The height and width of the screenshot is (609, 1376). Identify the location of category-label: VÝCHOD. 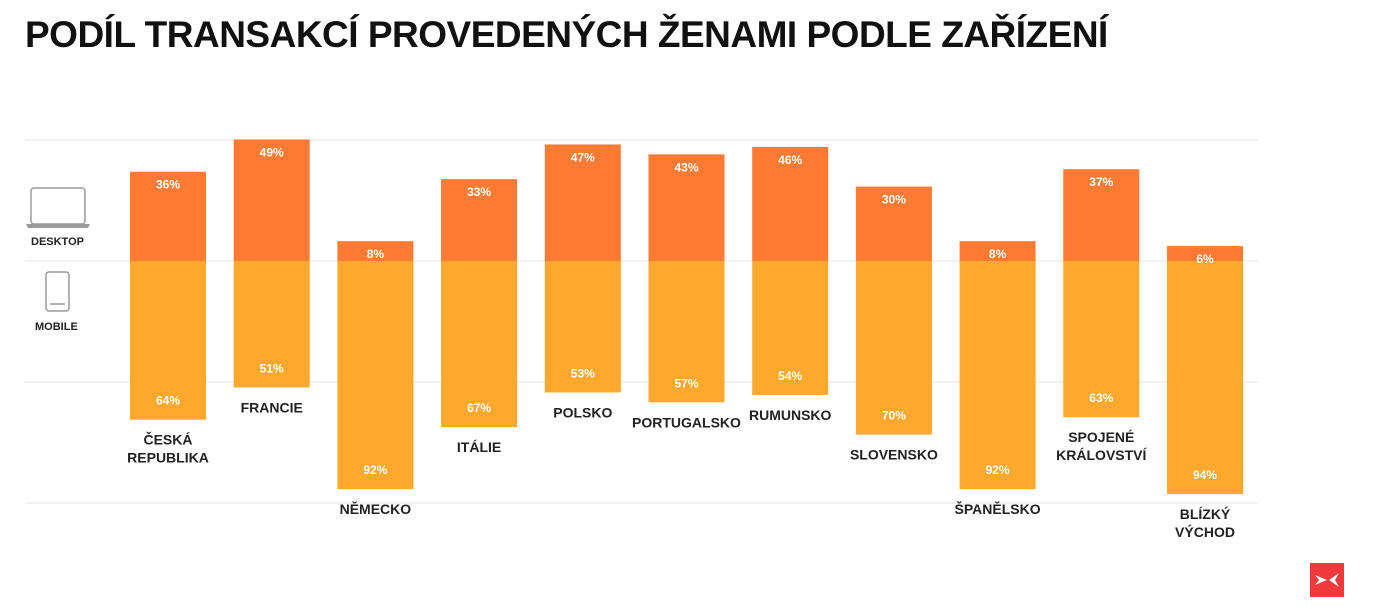
(1205, 531).